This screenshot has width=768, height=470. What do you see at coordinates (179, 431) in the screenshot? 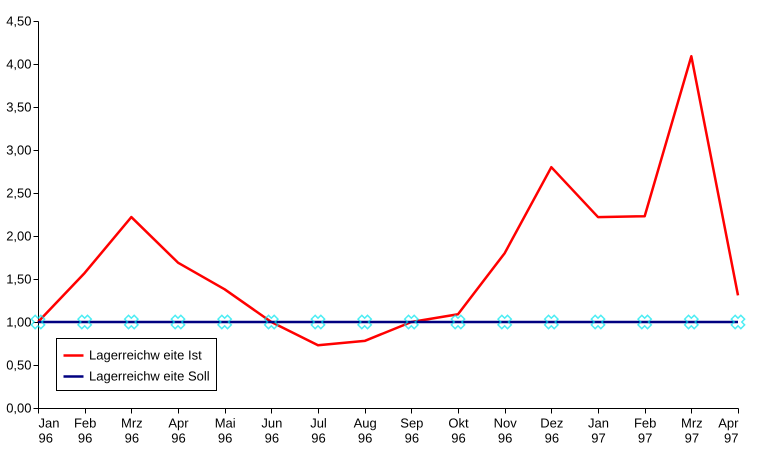
I see `x-tick-label: Apr 96` at bounding box center [179, 431].